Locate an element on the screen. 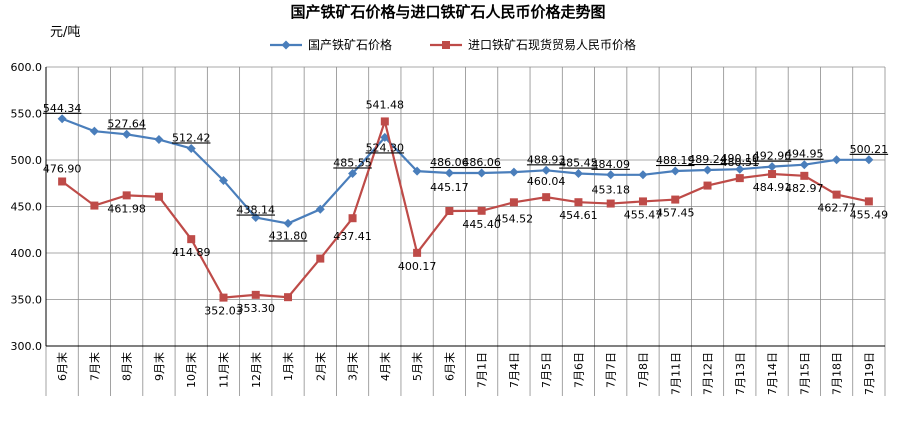  x-tick-label: 3月末 is located at coordinates (353, 366).